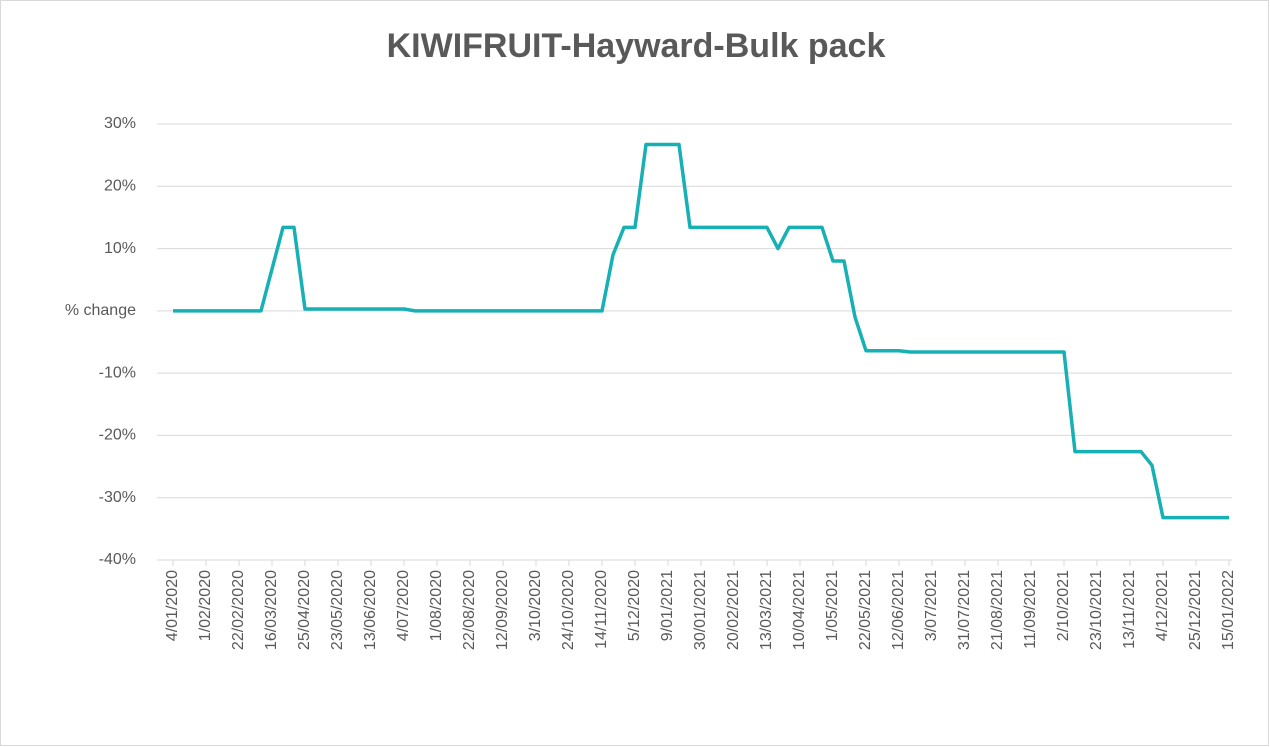  What do you see at coordinates (799, 610) in the screenshot?
I see `x-tick-label: 10/04/2021` at bounding box center [799, 610].